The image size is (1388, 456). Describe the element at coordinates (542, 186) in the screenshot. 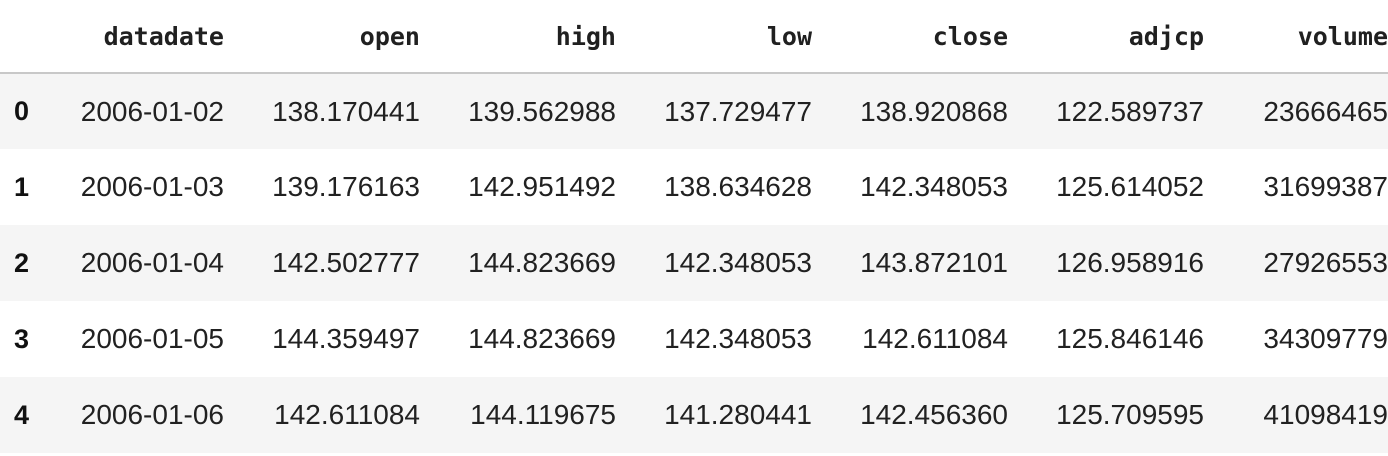

I see `cell-high: 142.951492` at that location.